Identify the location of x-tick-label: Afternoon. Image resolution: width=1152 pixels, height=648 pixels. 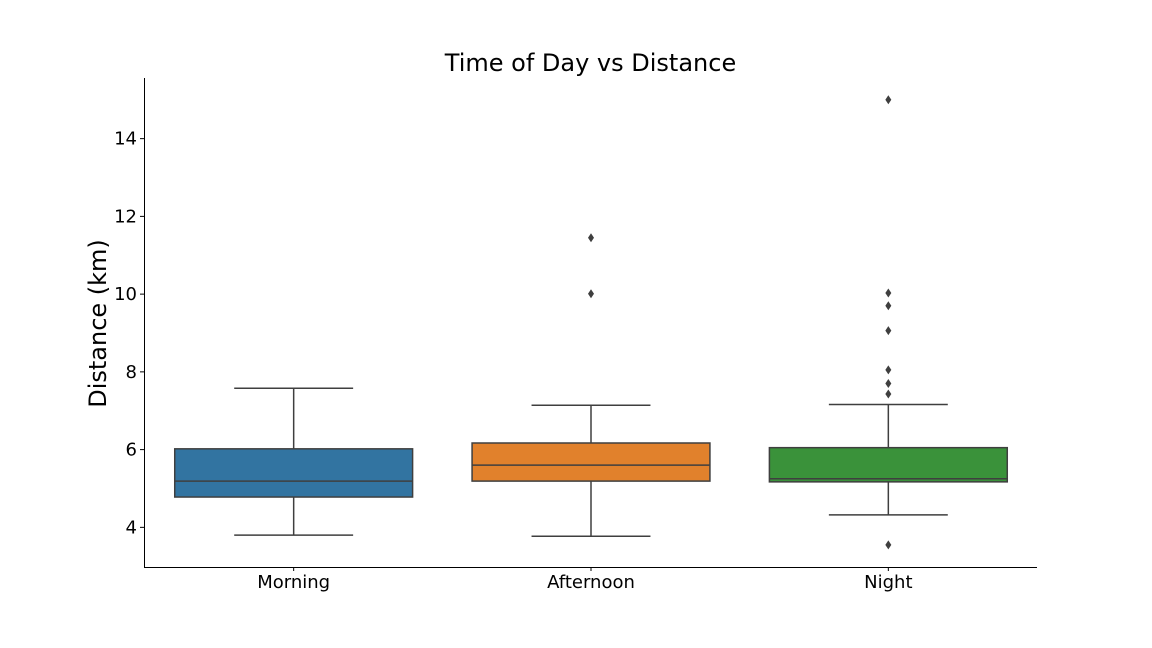
(591, 582).